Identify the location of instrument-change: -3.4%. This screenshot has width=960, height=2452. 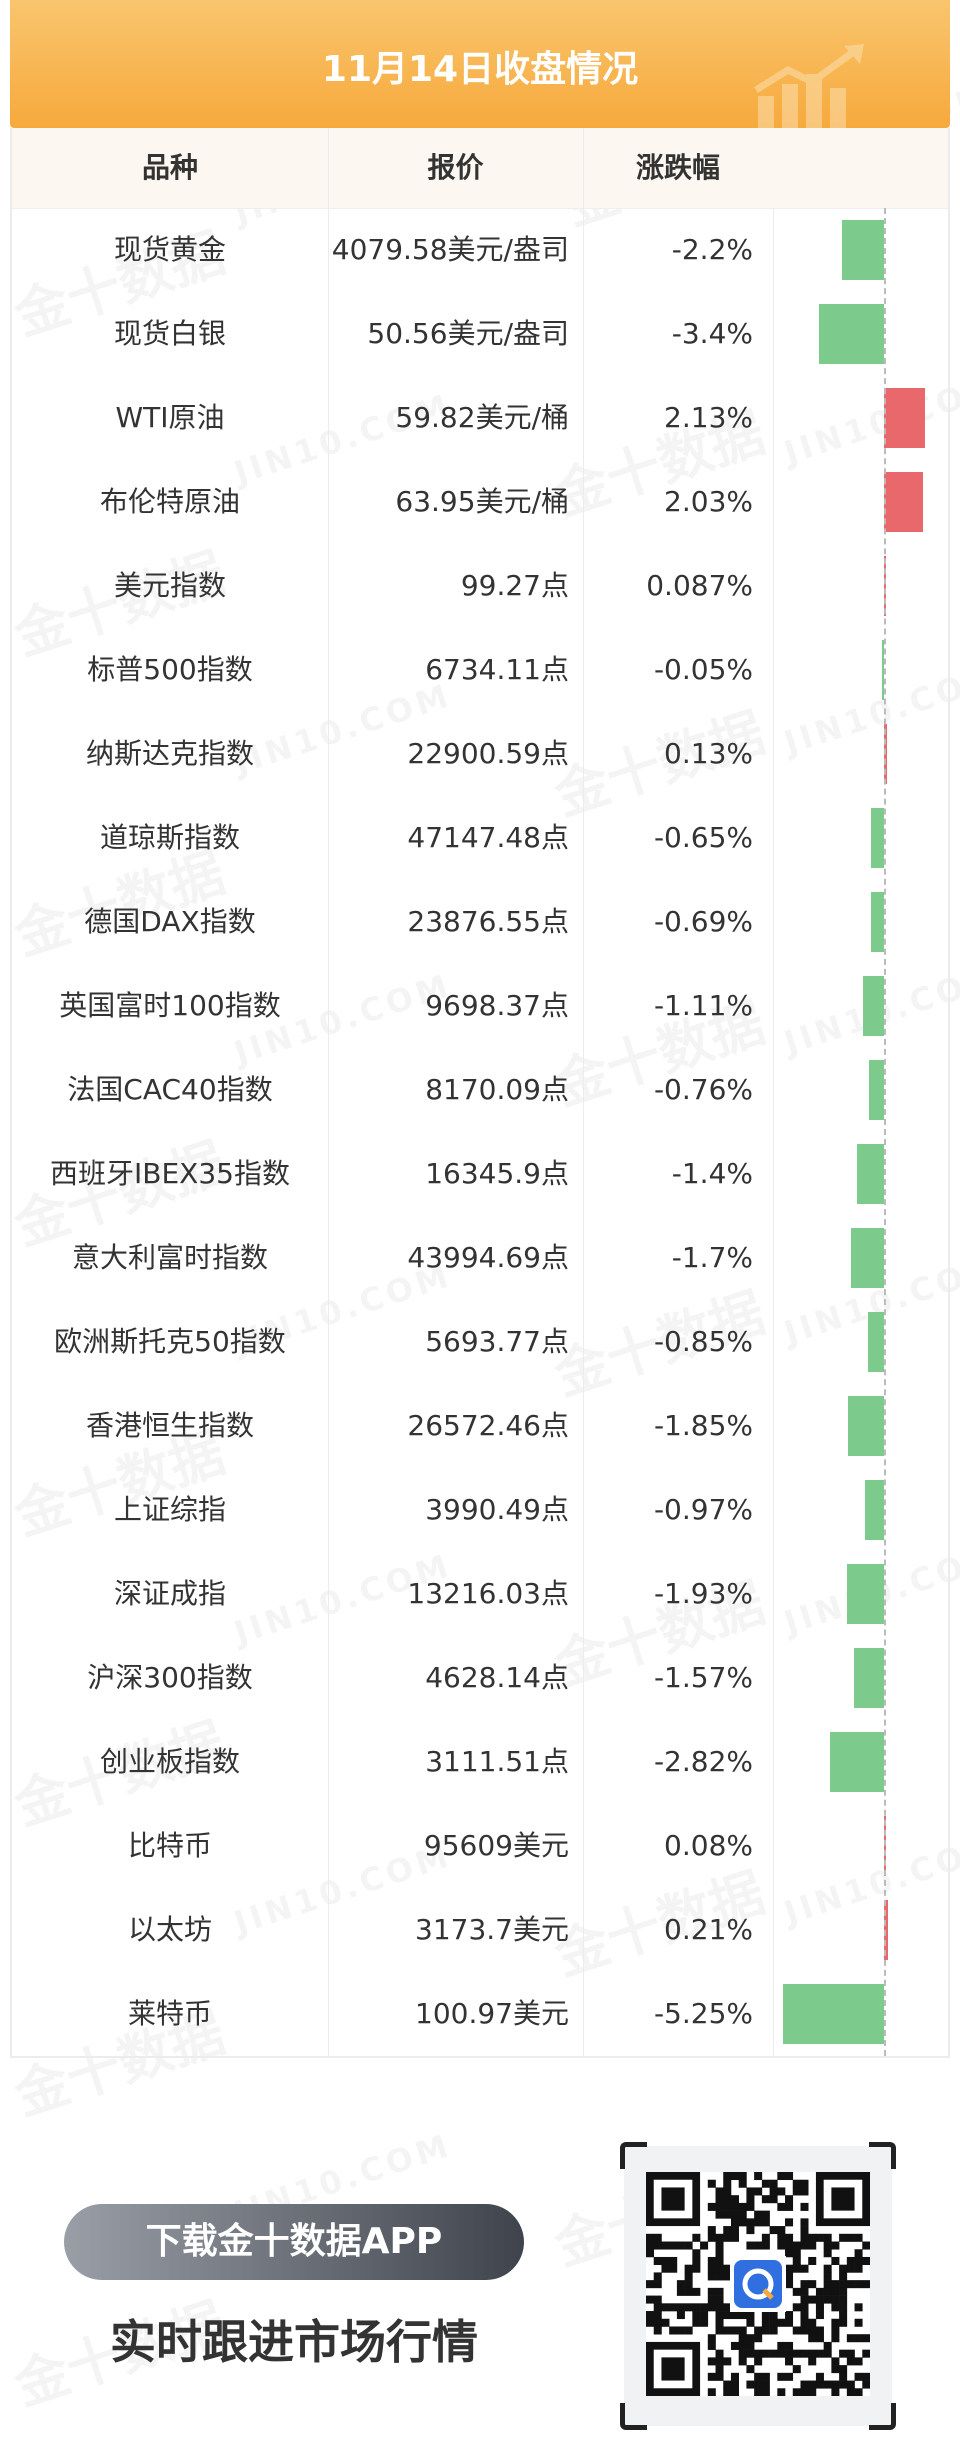
(712, 333).